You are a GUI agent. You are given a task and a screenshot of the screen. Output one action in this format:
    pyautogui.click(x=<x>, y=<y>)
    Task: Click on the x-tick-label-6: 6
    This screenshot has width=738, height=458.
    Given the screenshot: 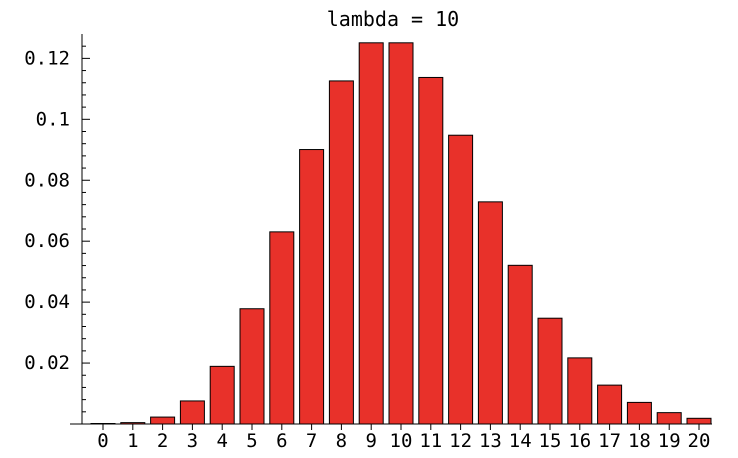 What is the action you would take?
    pyautogui.click(x=281, y=441)
    